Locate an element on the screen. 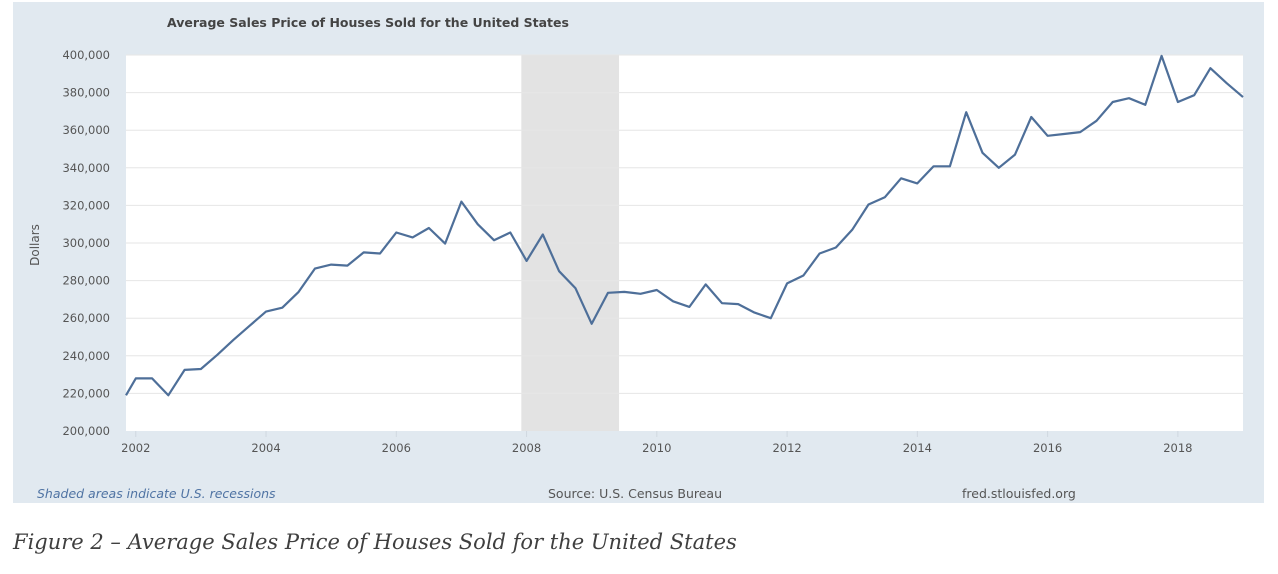  y-tick-label: 380,000 is located at coordinates (86, 93).